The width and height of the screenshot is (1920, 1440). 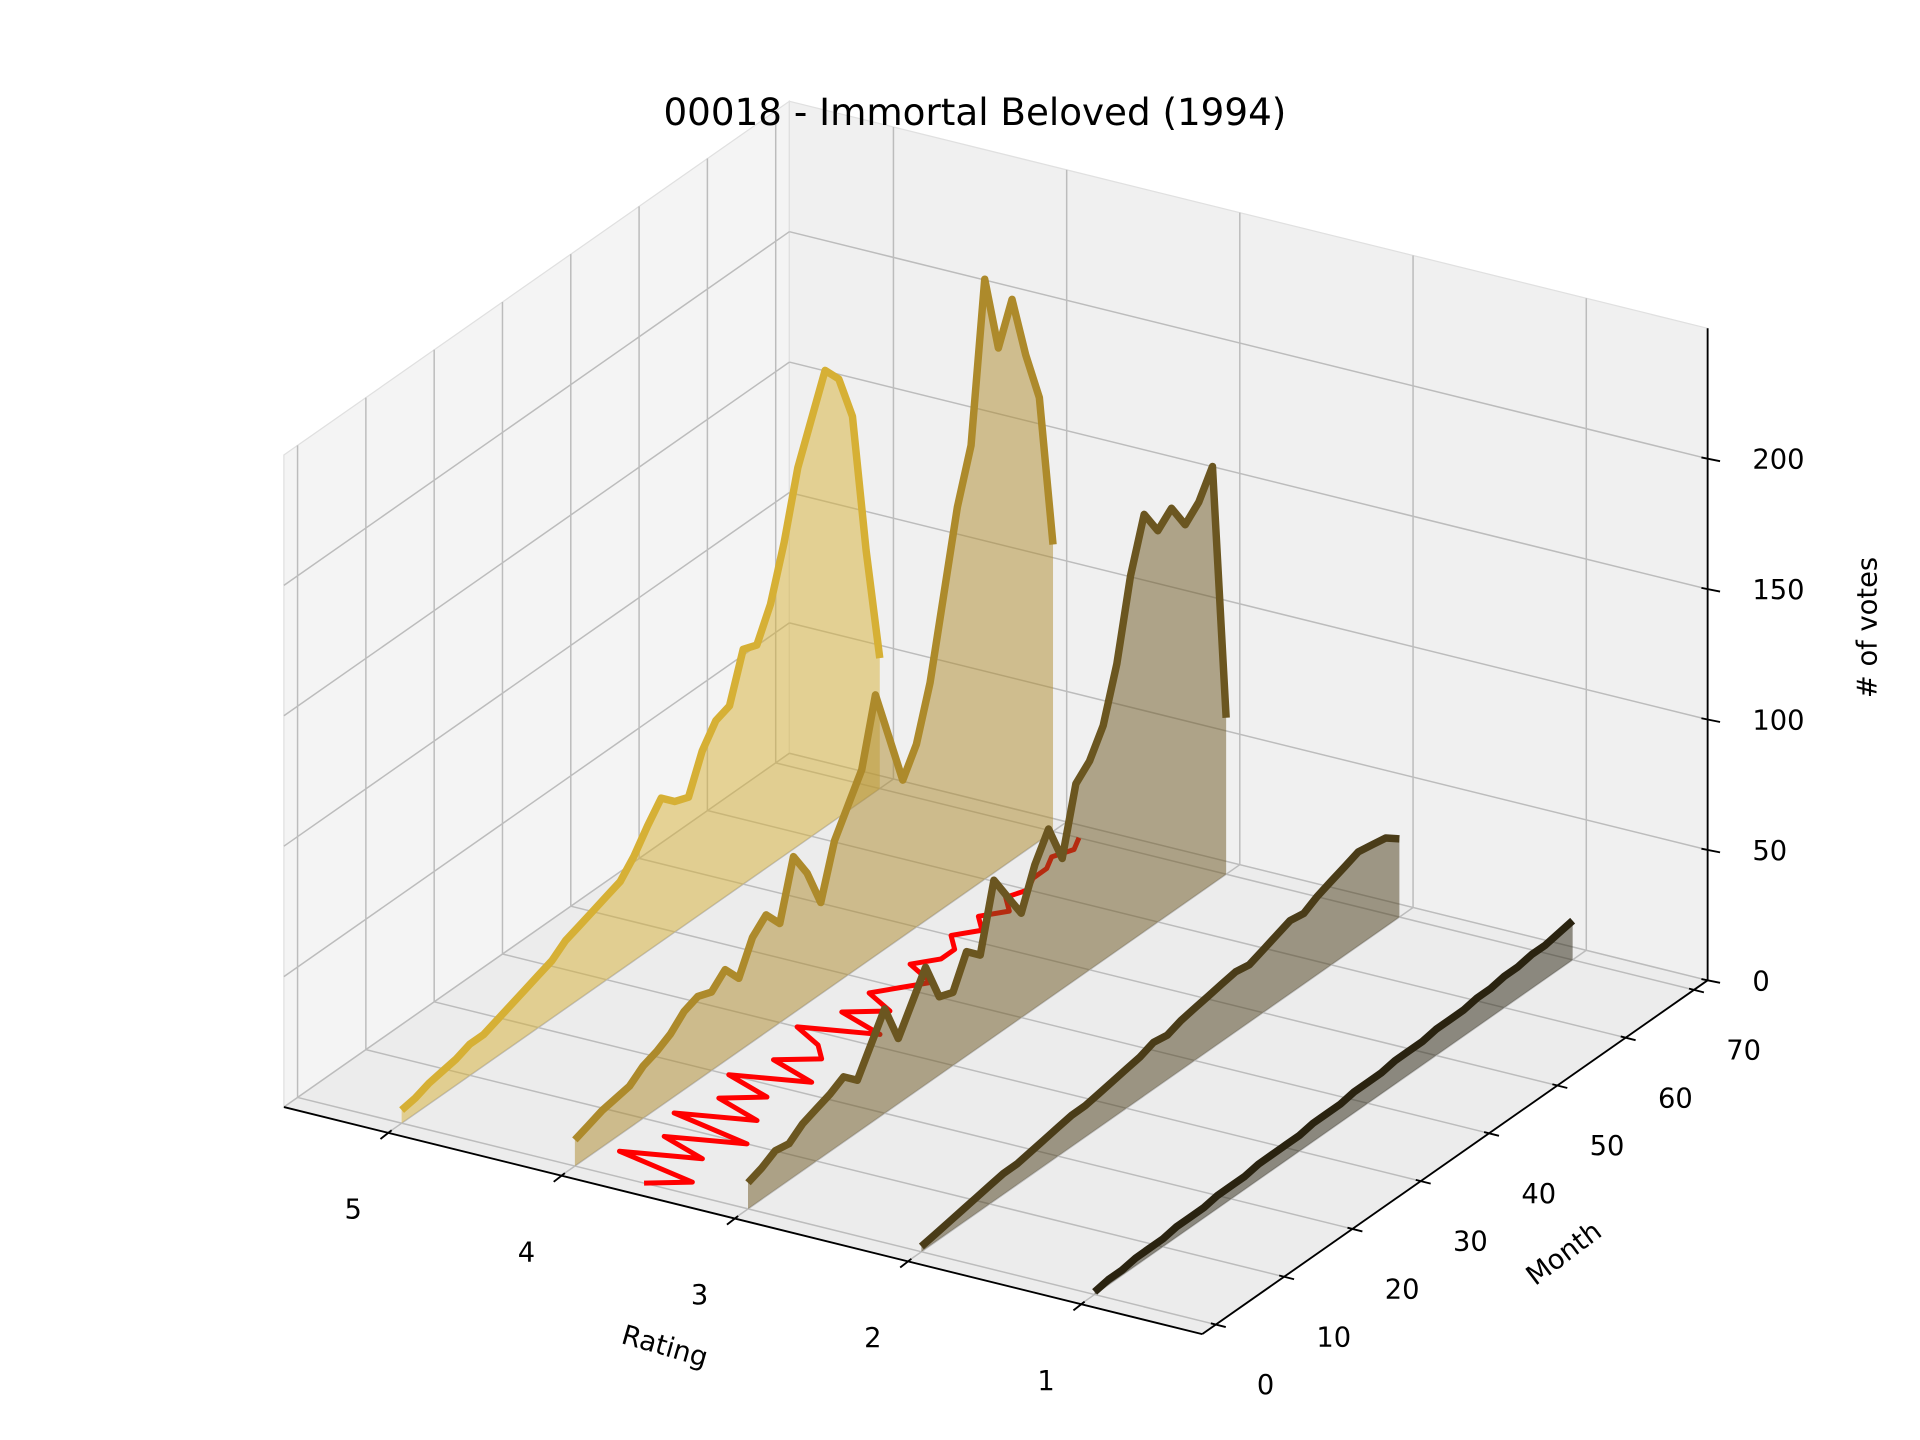 What do you see at coordinates (1778, 720) in the screenshot?
I see `z-tick-label: 100` at bounding box center [1778, 720].